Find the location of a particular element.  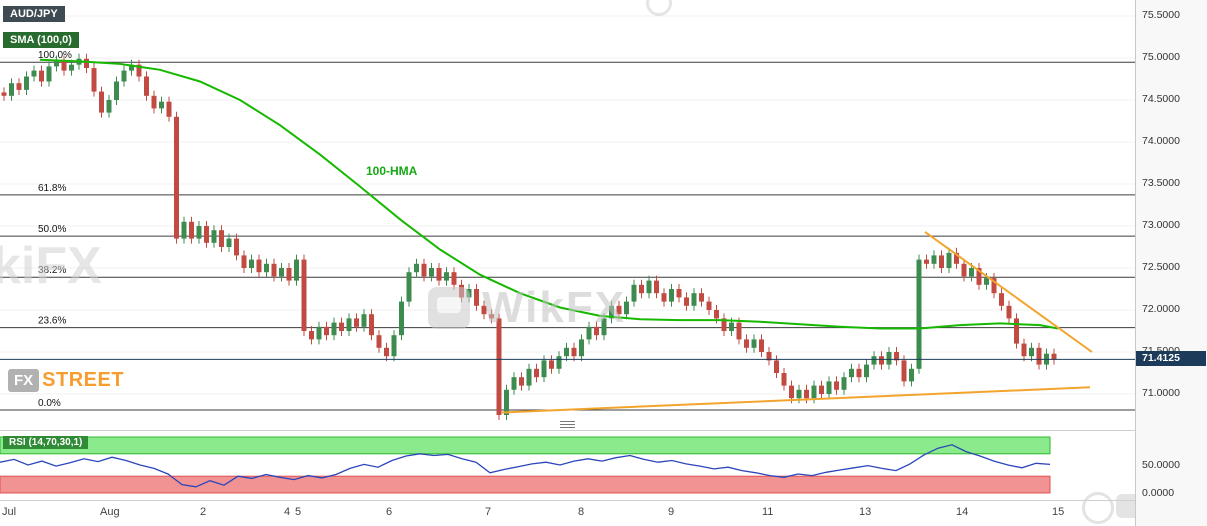

time-axis-label: 2 is located at coordinates (203, 512).